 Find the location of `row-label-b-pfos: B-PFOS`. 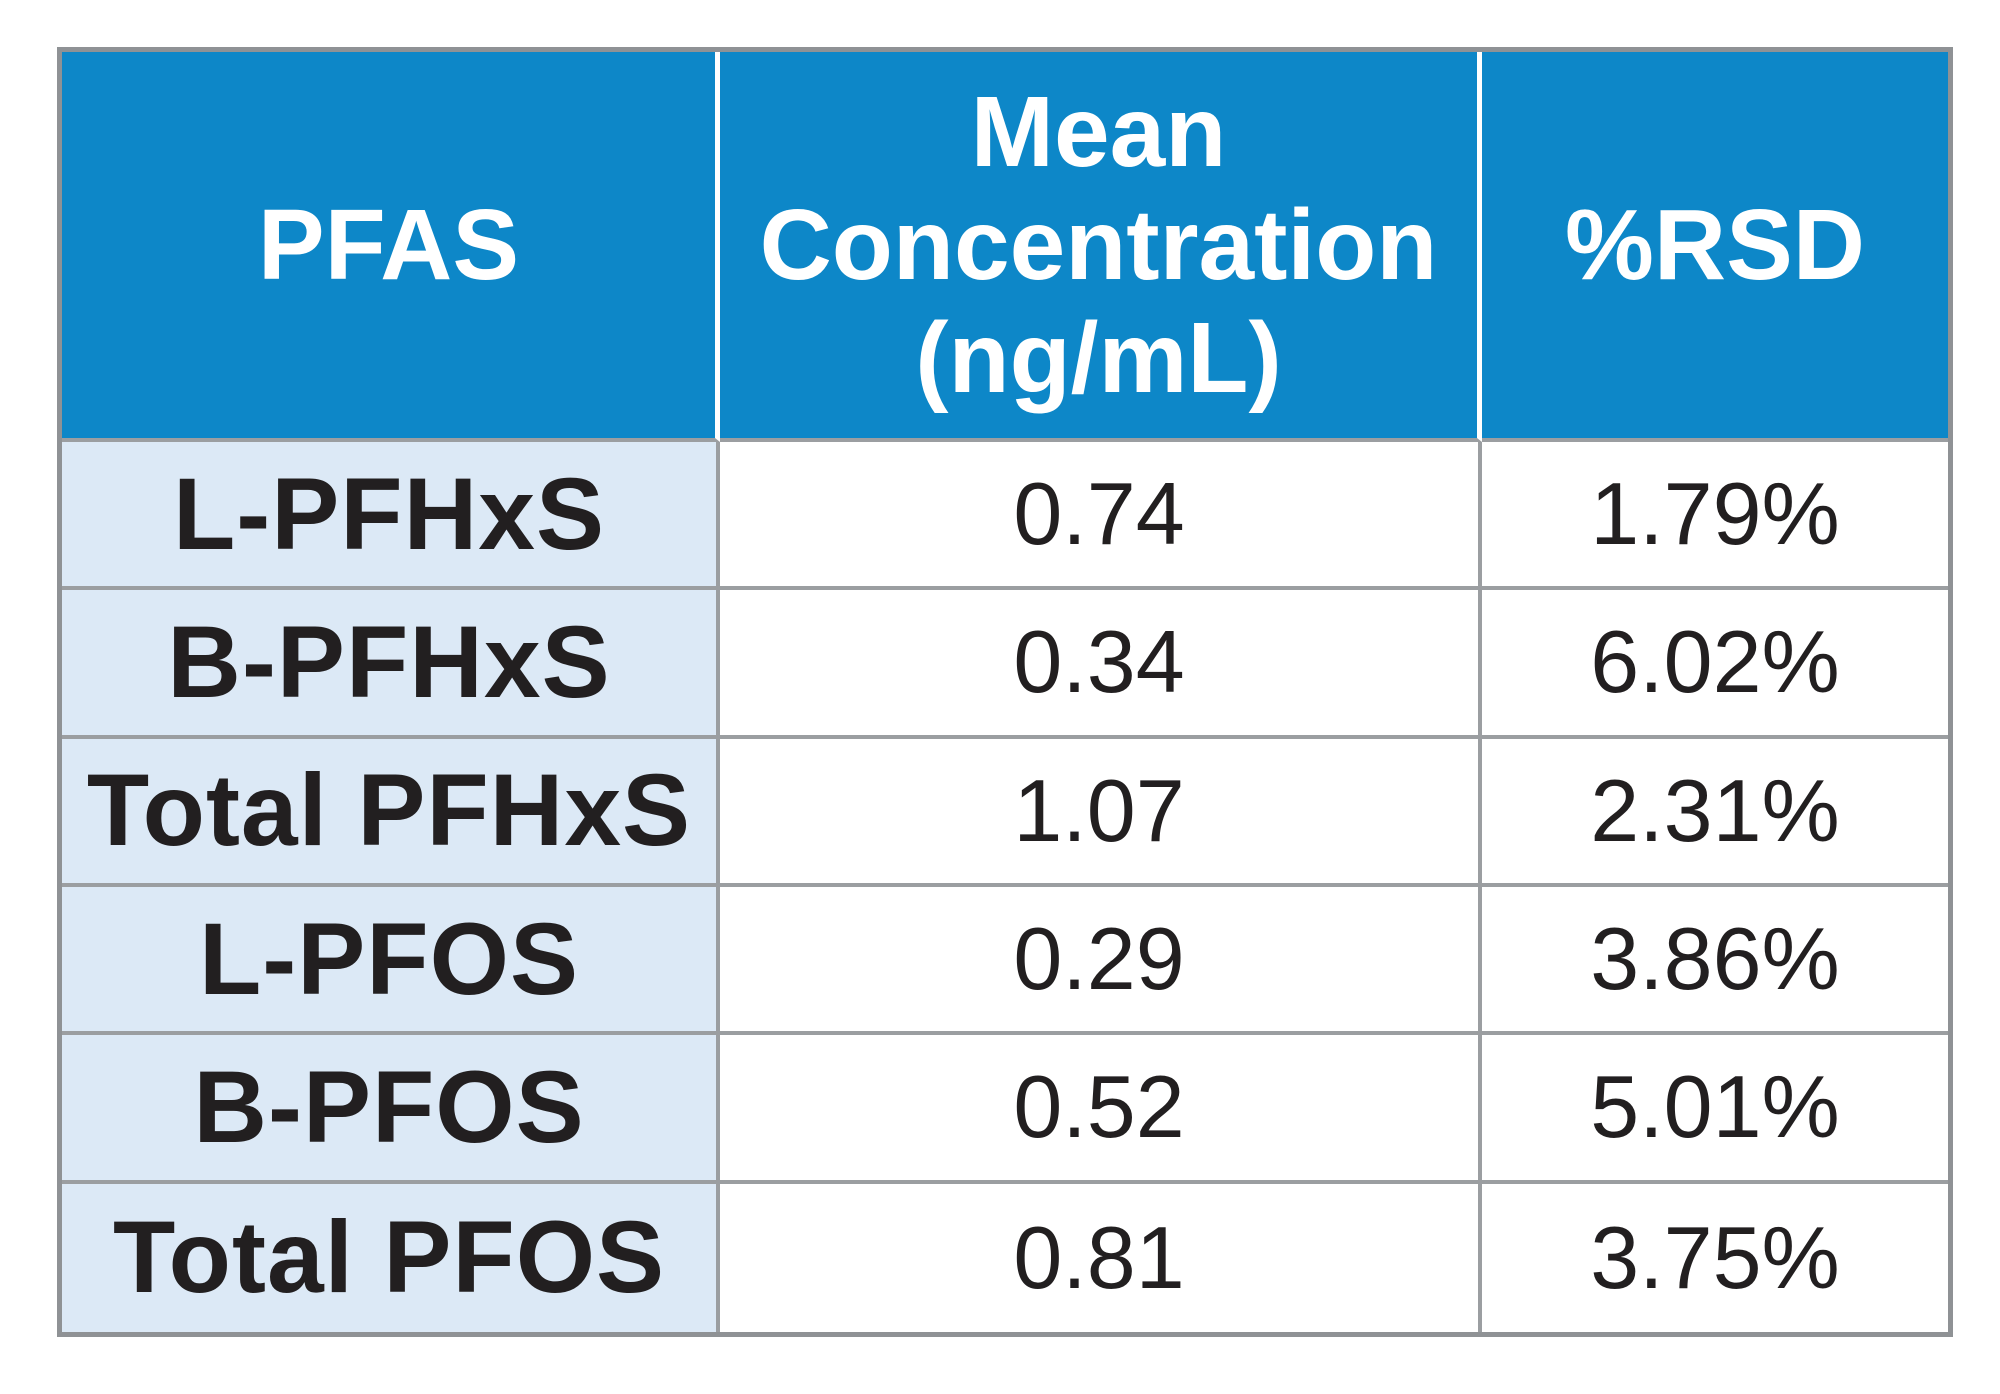

row-label-b-pfos: B-PFOS is located at coordinates (391, 1109).